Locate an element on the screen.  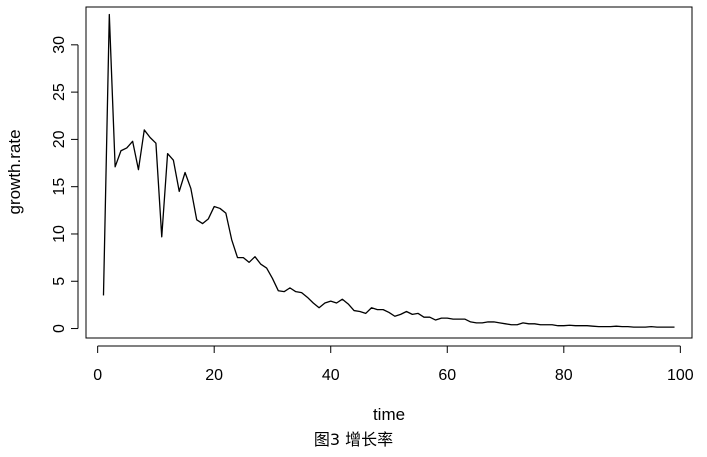
x-tick-label: 80 is located at coordinates (564, 375).